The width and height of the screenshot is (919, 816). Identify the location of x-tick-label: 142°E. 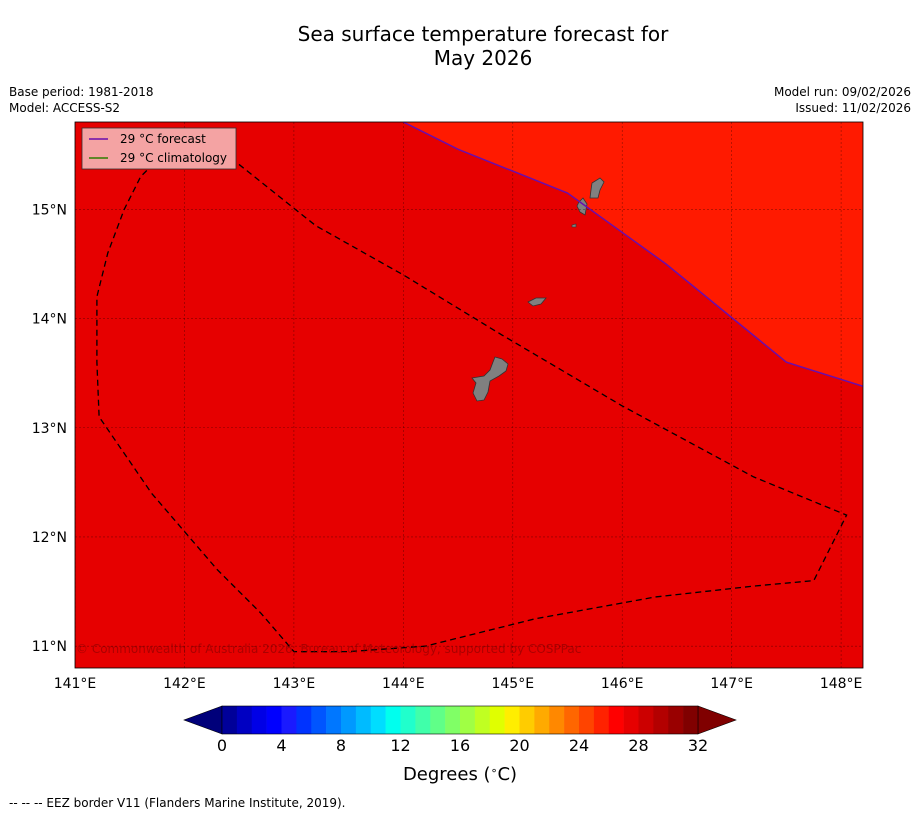
(184, 684).